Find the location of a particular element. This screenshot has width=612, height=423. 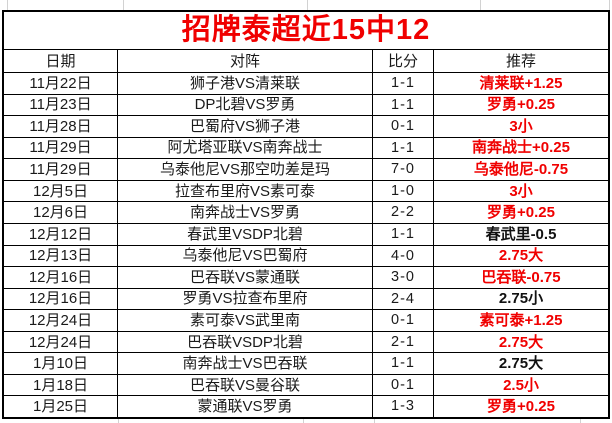

table-row: 1月10日 南奔战士VS巴吞联 1-1 2.75大 is located at coordinates (306, 363).